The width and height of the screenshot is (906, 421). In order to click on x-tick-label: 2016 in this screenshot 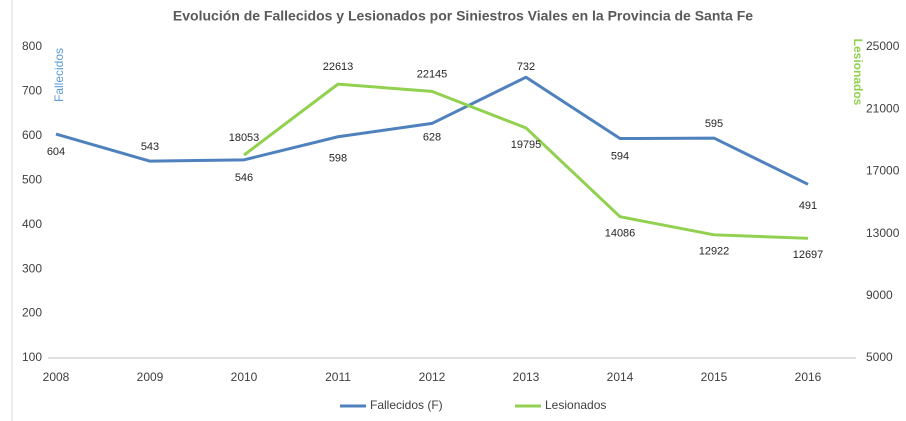, I will do `click(808, 377)`.